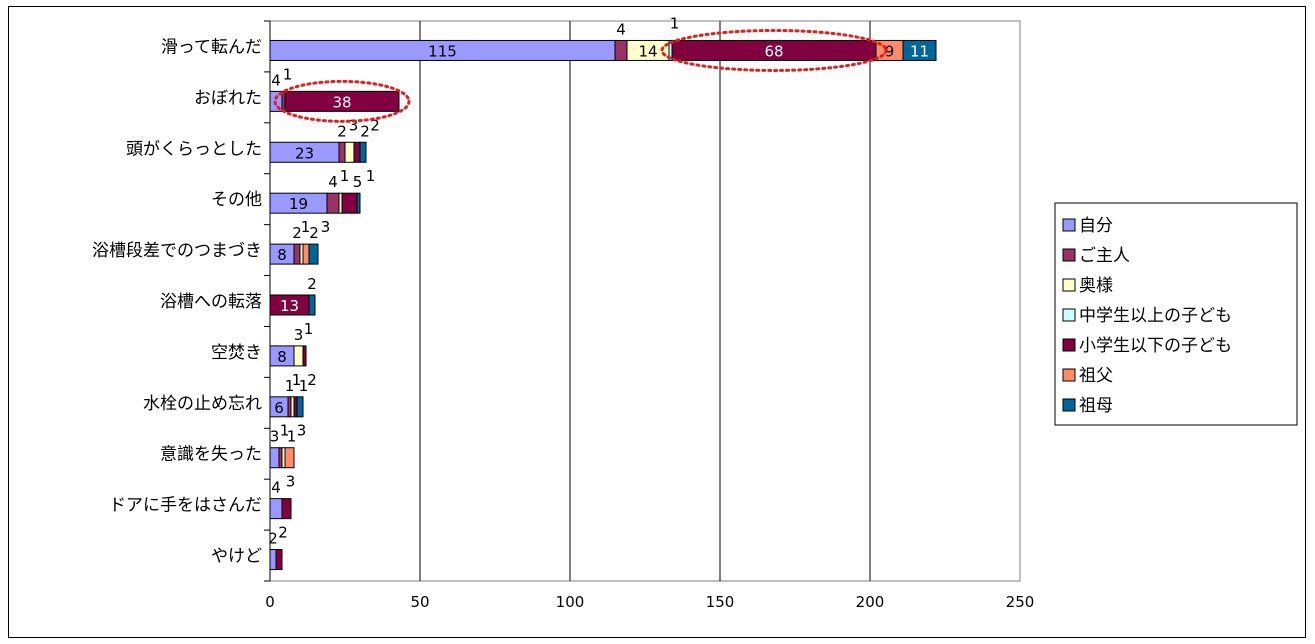 This screenshot has height=644, width=1315. Describe the element at coordinates (1155, 316) in the screenshot. I see `legend-label: 中学生以上の子ども` at that location.